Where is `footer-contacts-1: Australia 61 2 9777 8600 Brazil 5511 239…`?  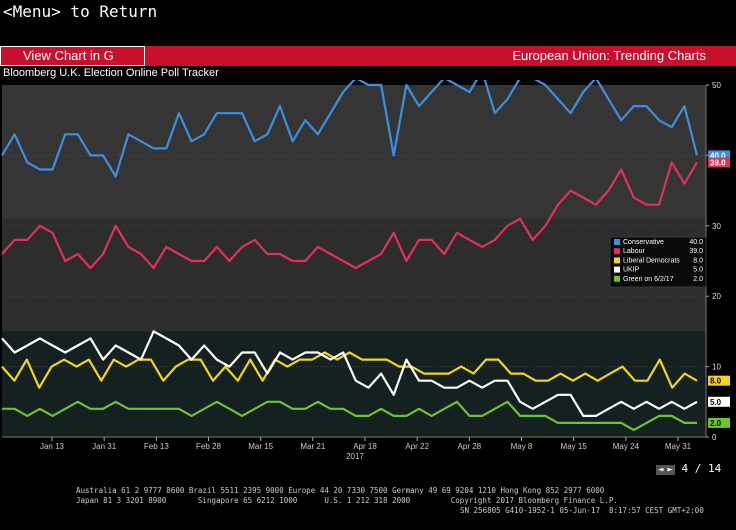 footer-contacts-1: Australia 61 2 9777 8600 Brazil 5511 239… is located at coordinates (340, 490).